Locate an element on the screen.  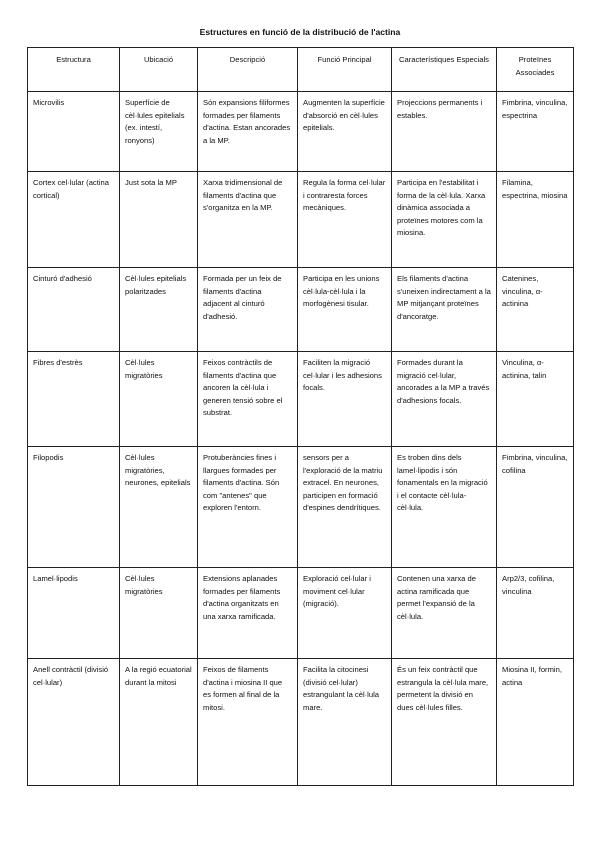
cell-proteines: Miosina II, formin, actina is located at coordinates (535, 722).